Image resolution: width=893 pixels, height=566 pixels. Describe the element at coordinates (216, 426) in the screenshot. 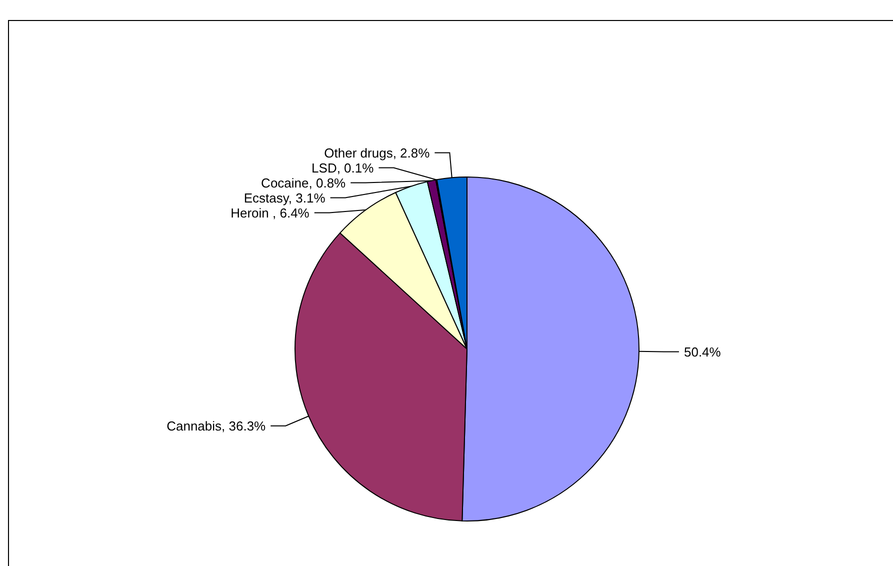

I see `slice-label: Cannabis, 36.3%` at that location.